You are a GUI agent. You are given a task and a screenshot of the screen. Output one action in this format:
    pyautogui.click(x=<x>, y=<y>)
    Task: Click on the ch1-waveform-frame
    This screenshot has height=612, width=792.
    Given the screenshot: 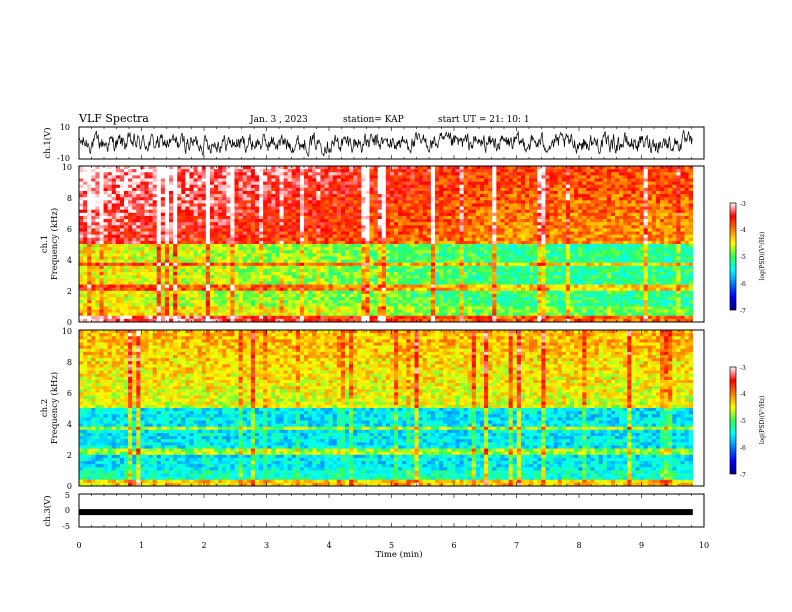 What is the action you would take?
    pyautogui.click(x=391, y=143)
    